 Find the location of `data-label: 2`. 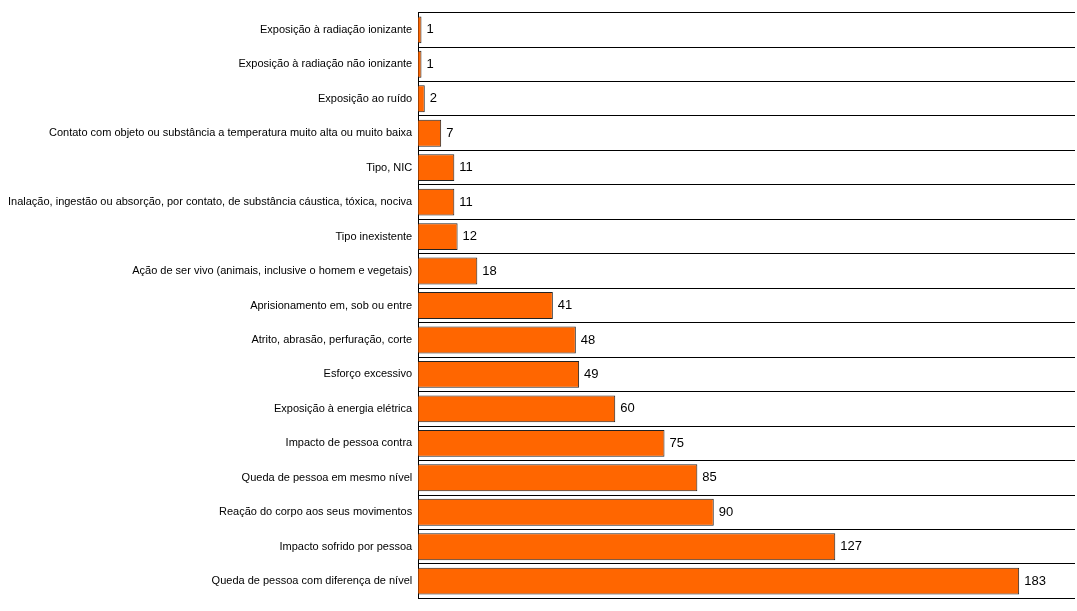

data-label: 2 is located at coordinates (433, 98).